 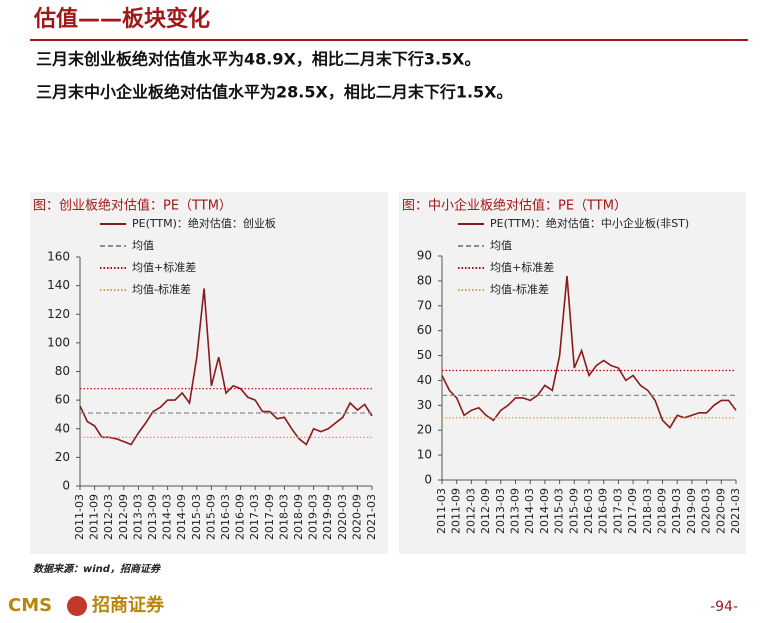 I want to click on y-tick-label: 120, so click(x=58, y=314).